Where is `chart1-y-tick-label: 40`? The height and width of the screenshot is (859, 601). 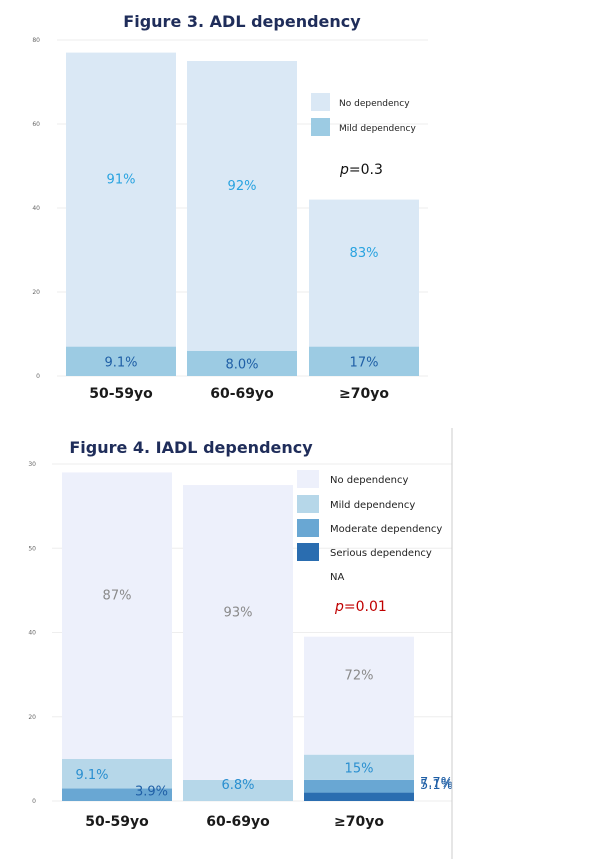
chart1-y-tick-label: 40 is located at coordinates (36, 208).